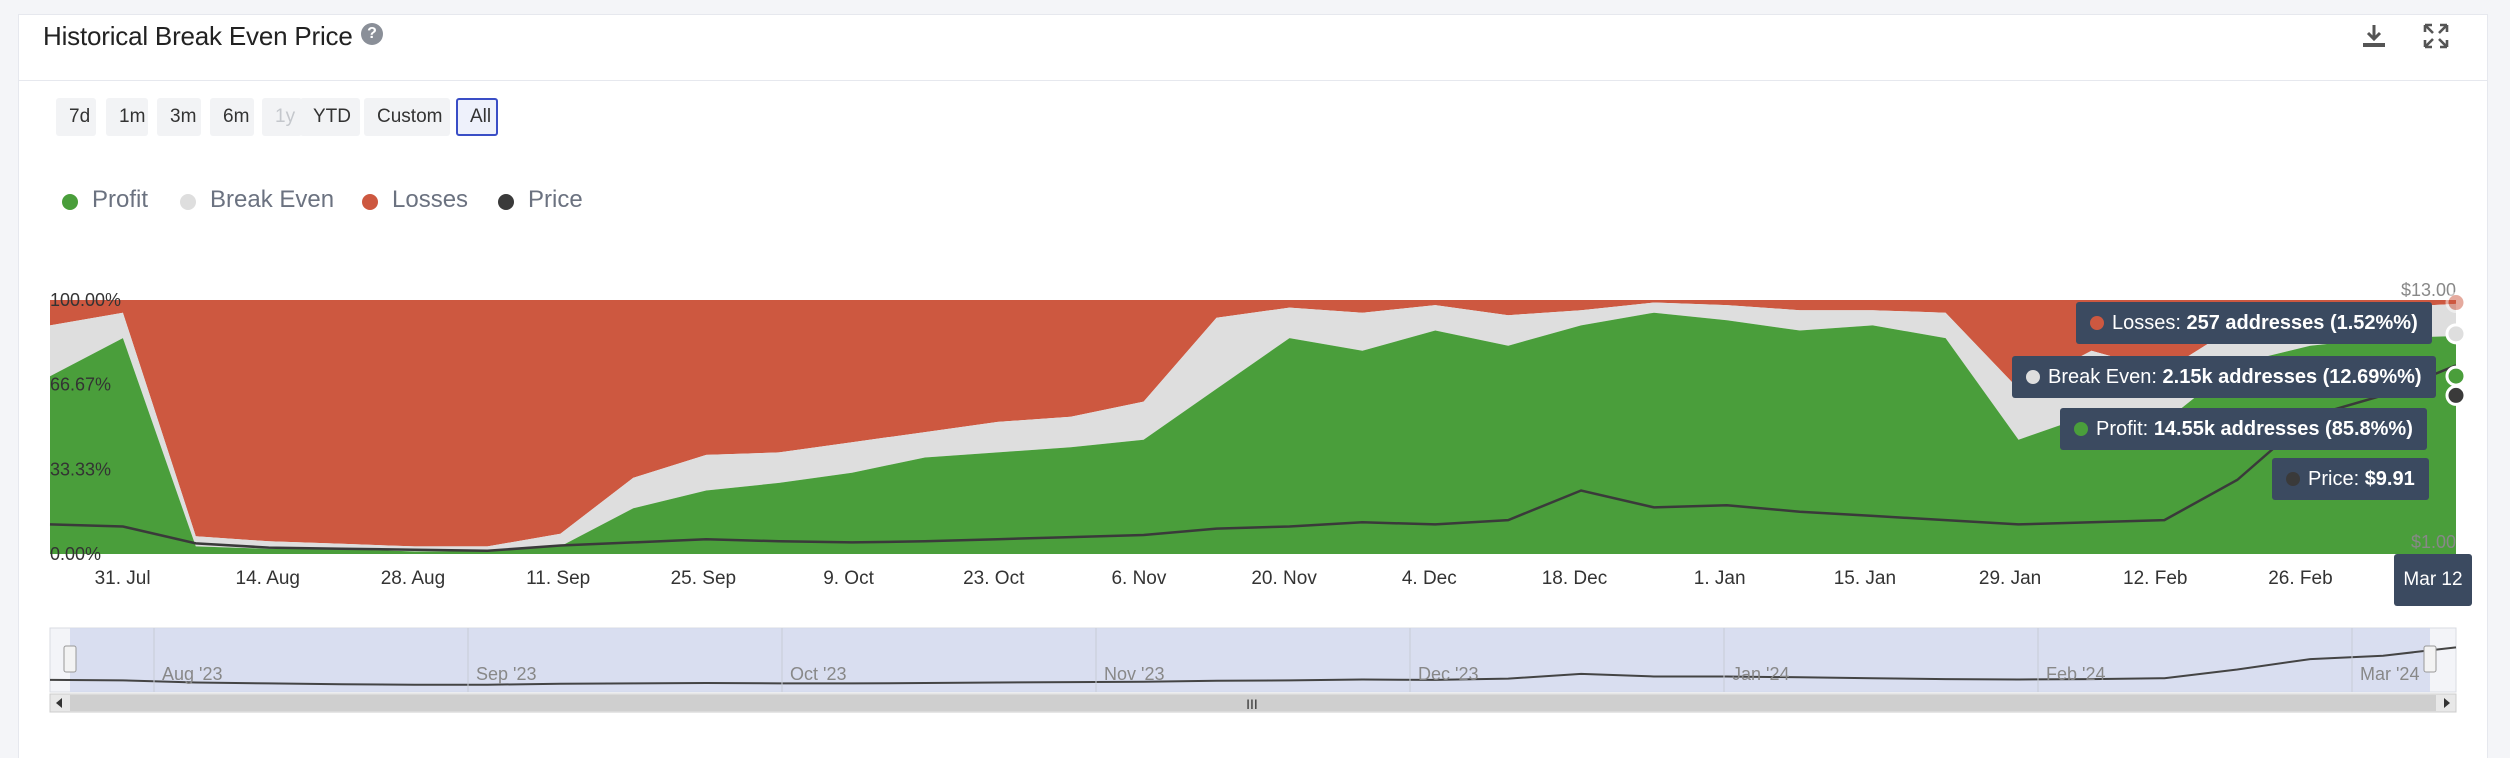 Image resolution: width=2510 pixels, height=758 pixels. Describe the element at coordinates (2300, 578) in the screenshot. I see `x-tick-label: 26. Feb` at that location.